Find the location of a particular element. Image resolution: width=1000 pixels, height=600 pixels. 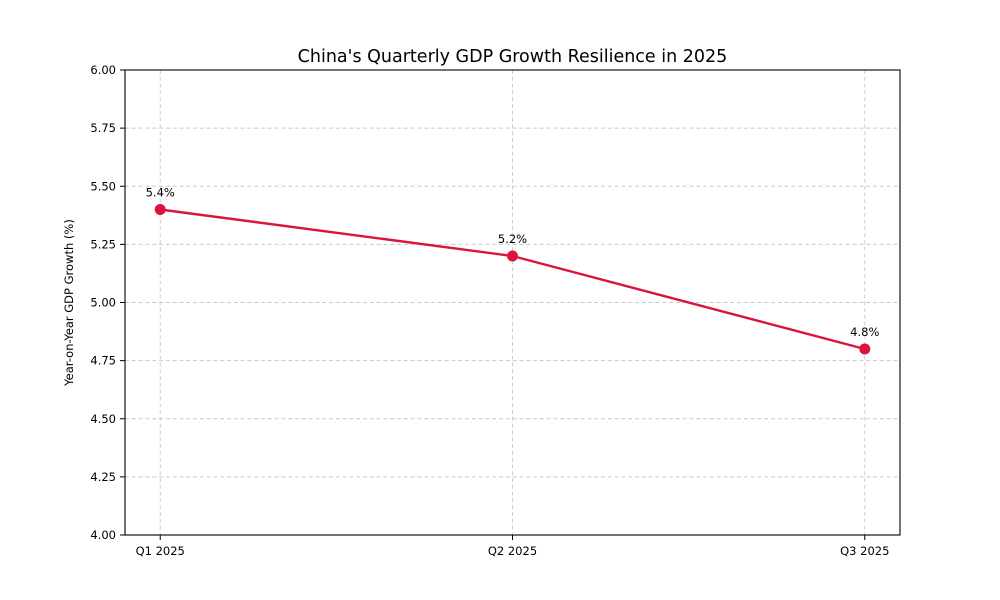

y-axis-label: Year-on-Year GDP Growth (%) is located at coordinates (69, 303).